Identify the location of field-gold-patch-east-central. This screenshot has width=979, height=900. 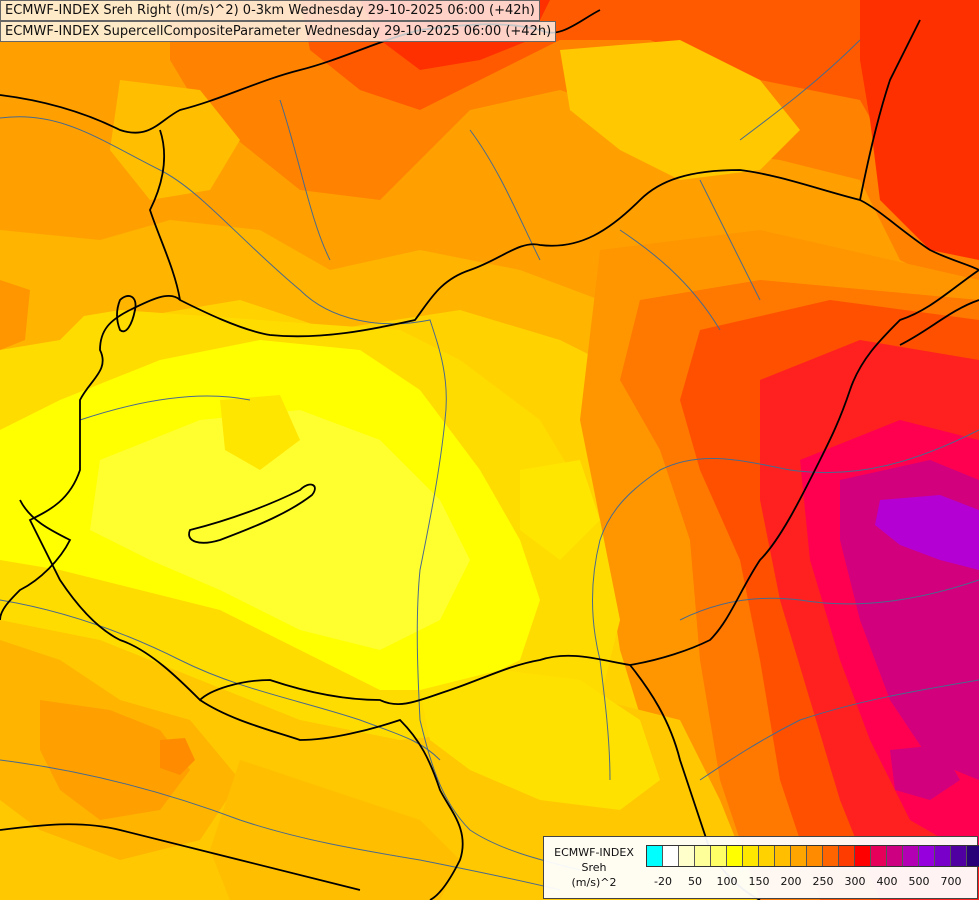
(560, 510).